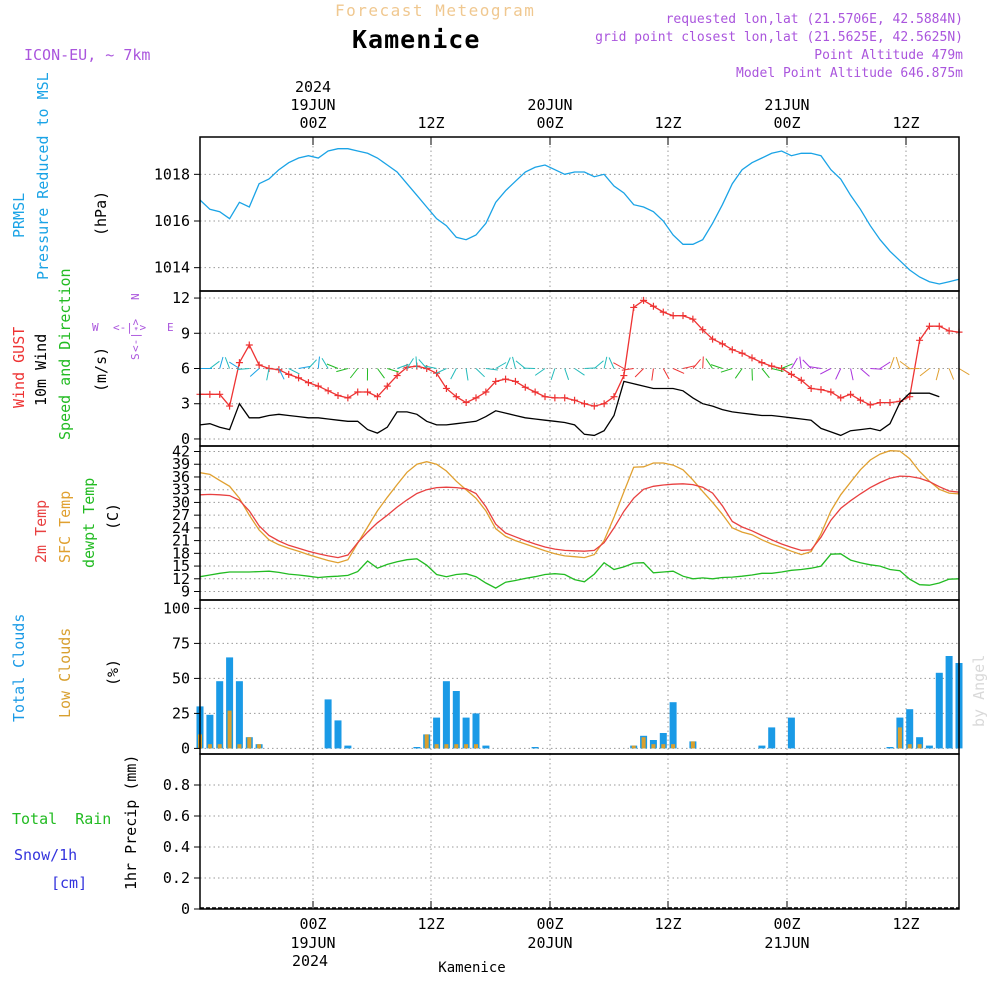 The width and height of the screenshot is (1000, 1000). What do you see at coordinates (41, 531) in the screenshot?
I see `temp-2m-label: 2m Temp` at bounding box center [41, 531].